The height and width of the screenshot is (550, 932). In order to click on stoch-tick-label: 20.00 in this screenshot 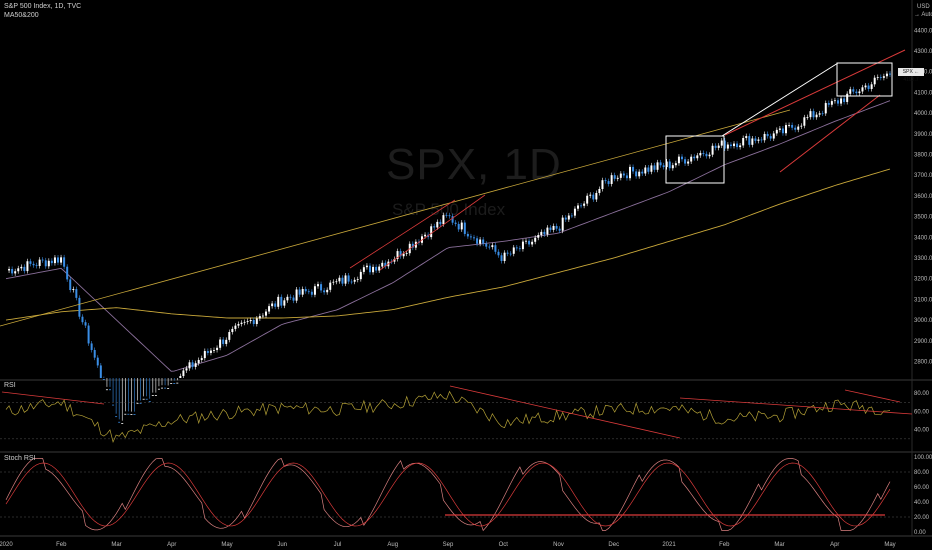, I will do `click(922, 518)`.